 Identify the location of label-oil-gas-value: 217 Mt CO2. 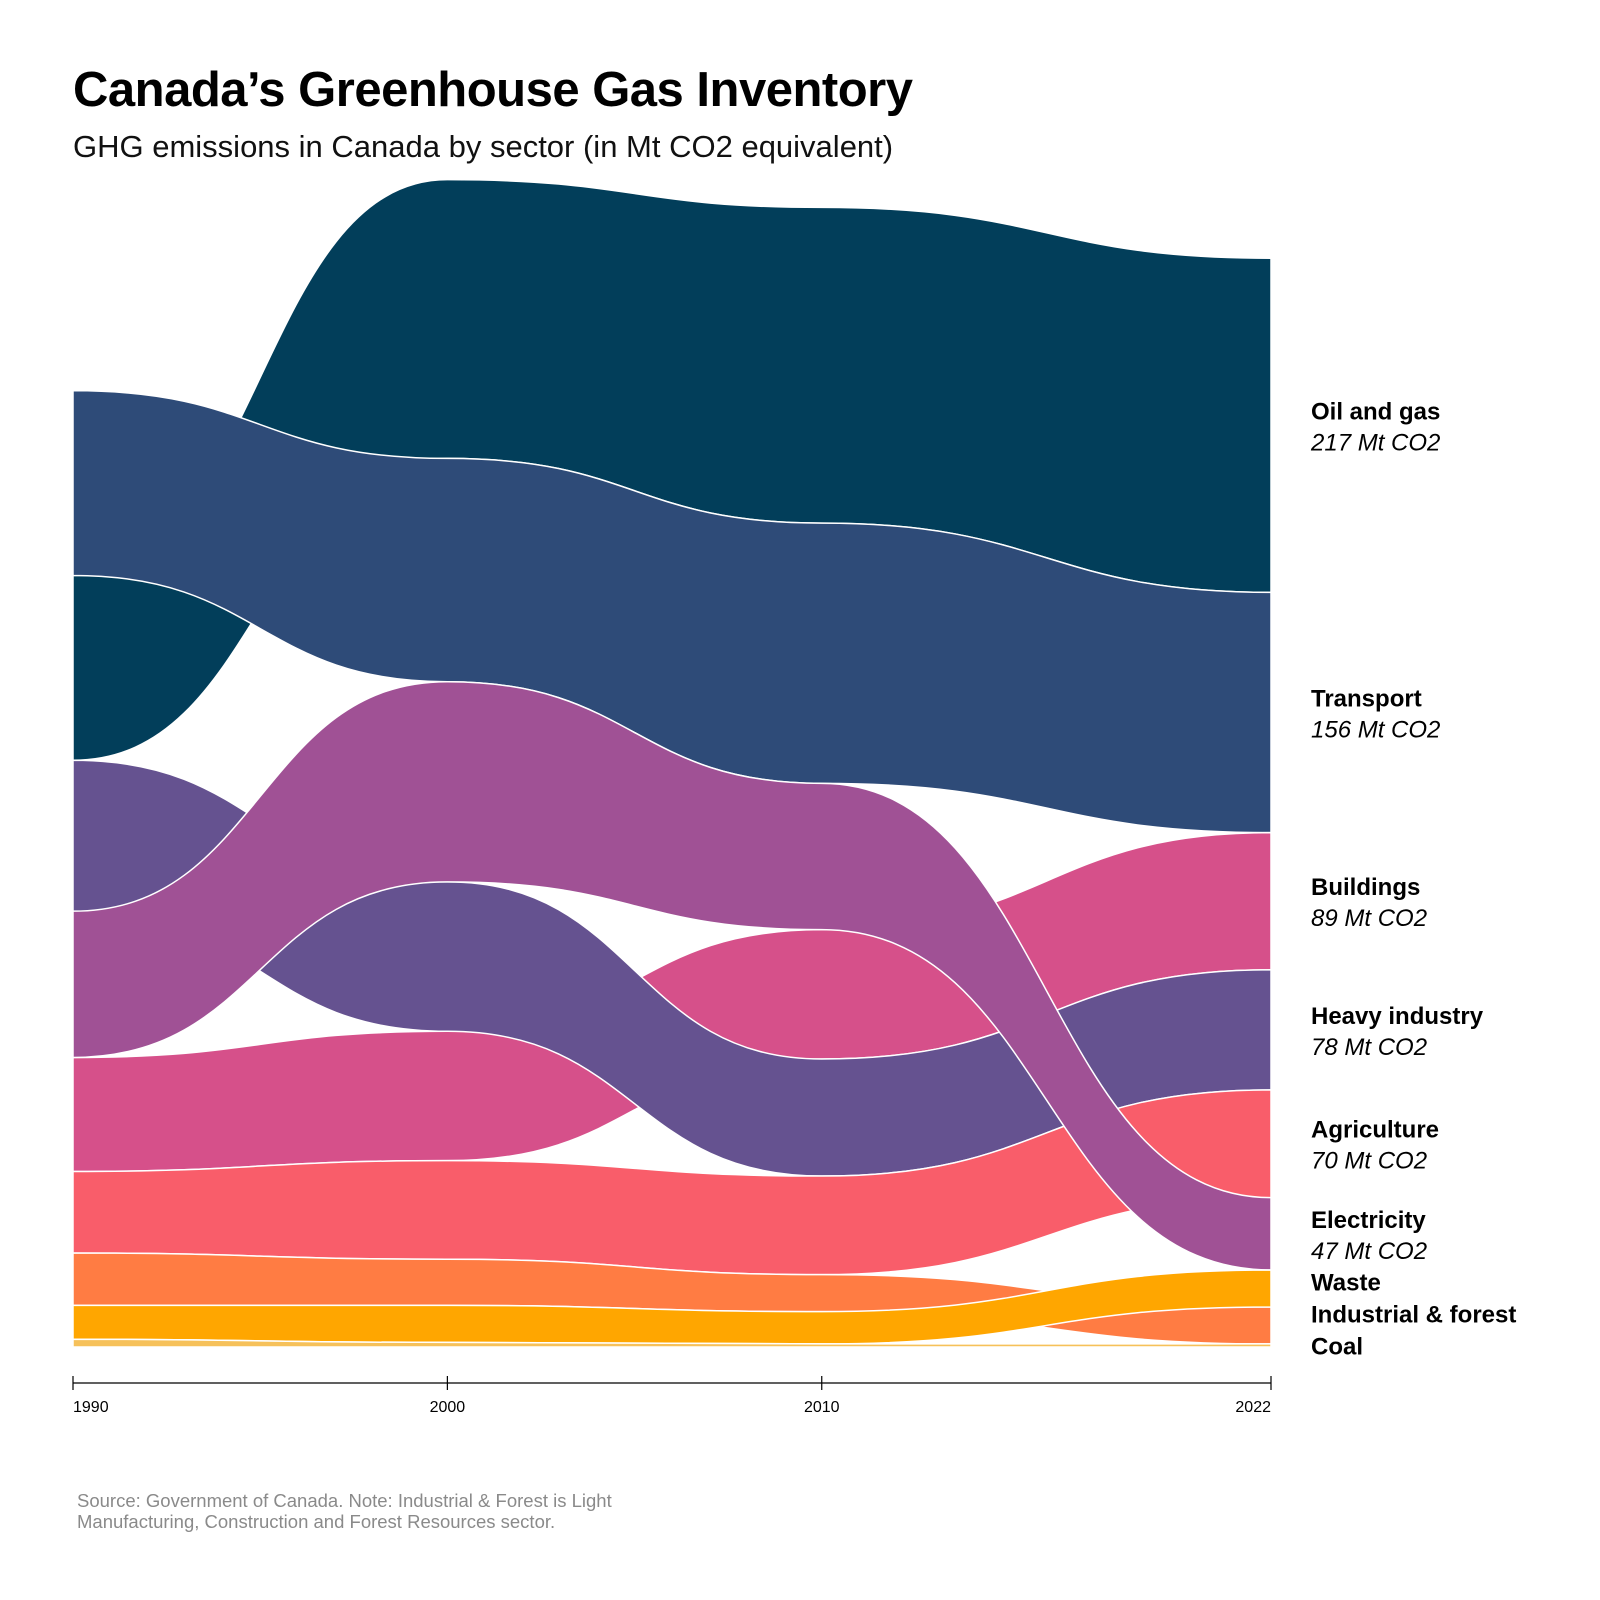
(1375, 442).